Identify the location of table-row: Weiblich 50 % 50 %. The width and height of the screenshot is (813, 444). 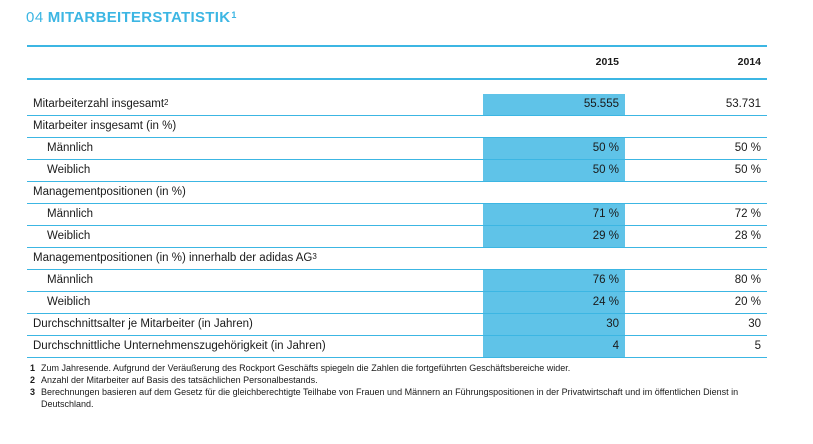
(397, 170).